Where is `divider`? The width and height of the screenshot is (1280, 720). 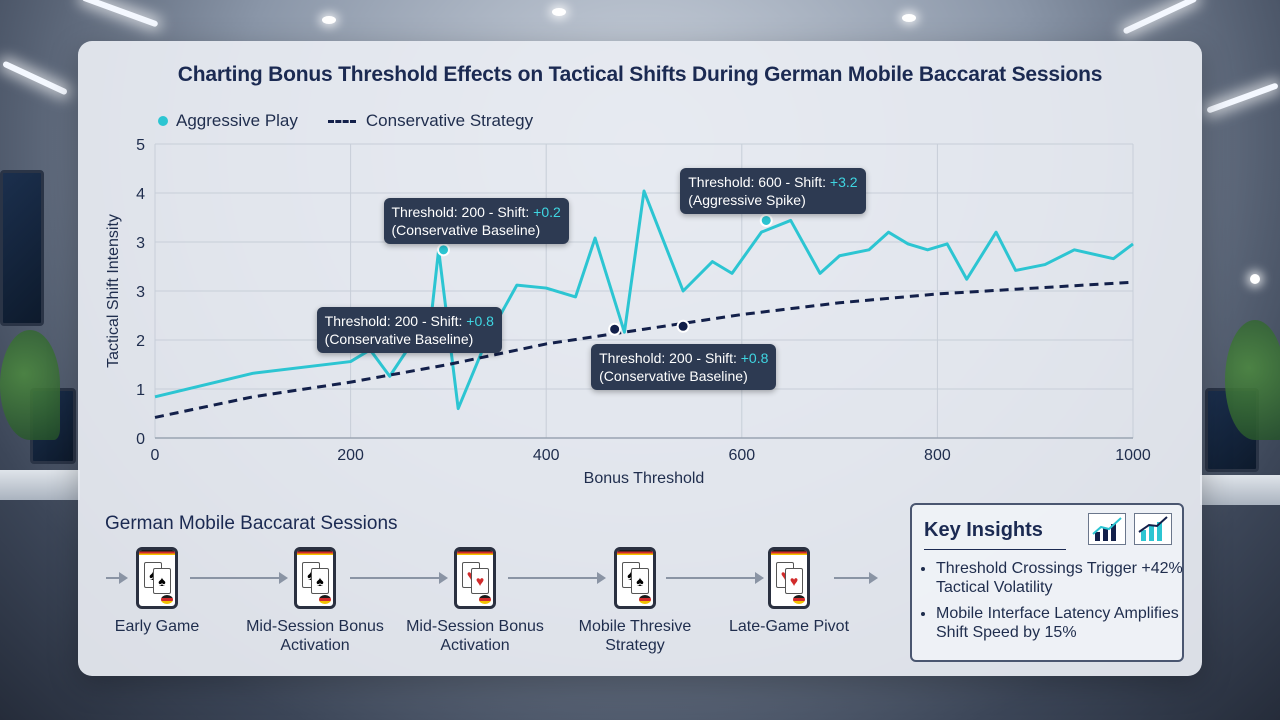
divider is located at coordinates (995, 549).